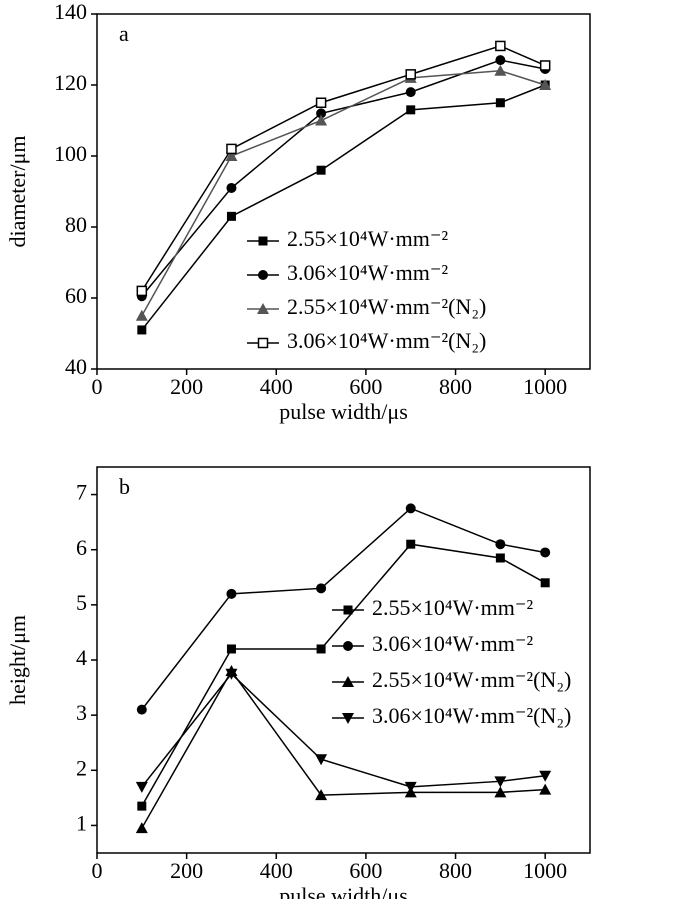 This screenshot has height=899, width=700. What do you see at coordinates (76, 224) in the screenshot?
I see `y-tick-label: 80` at bounding box center [76, 224].